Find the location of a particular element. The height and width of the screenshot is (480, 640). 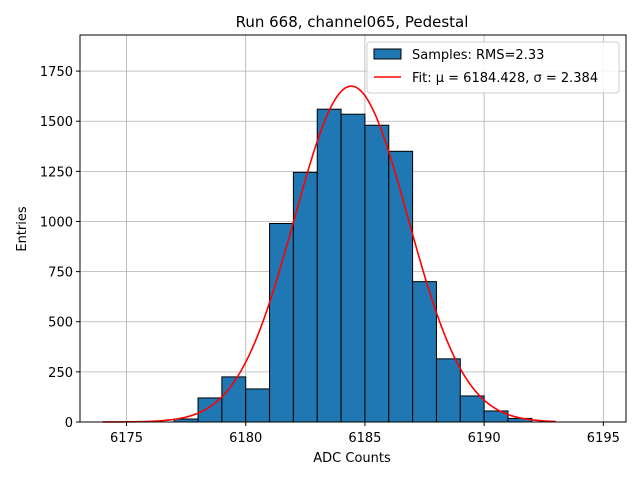

x-tick-label: 6185 is located at coordinates (364, 438).